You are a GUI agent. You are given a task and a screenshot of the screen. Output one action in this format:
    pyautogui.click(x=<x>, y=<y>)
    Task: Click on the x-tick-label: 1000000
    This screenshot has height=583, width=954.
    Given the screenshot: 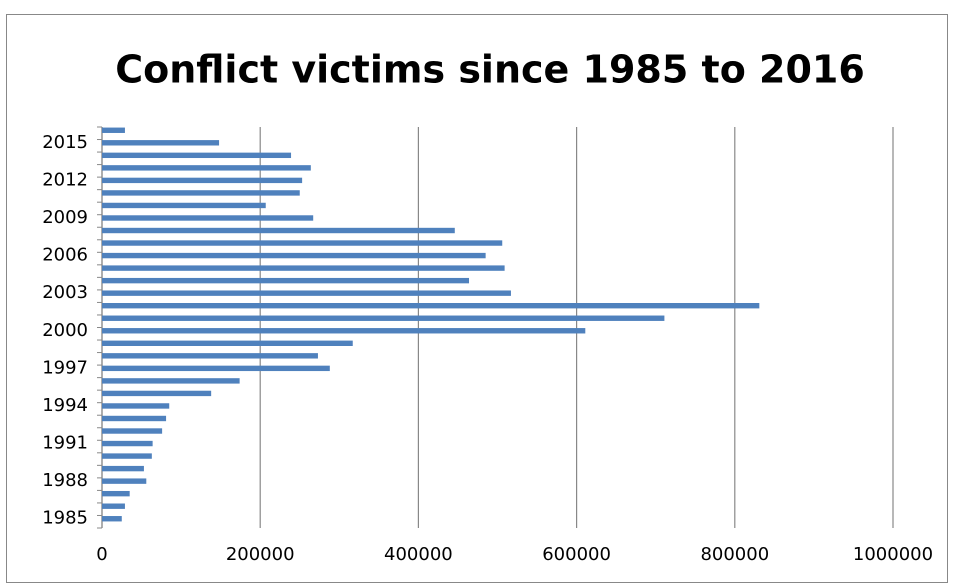 What is the action you would take?
    pyautogui.click(x=893, y=554)
    